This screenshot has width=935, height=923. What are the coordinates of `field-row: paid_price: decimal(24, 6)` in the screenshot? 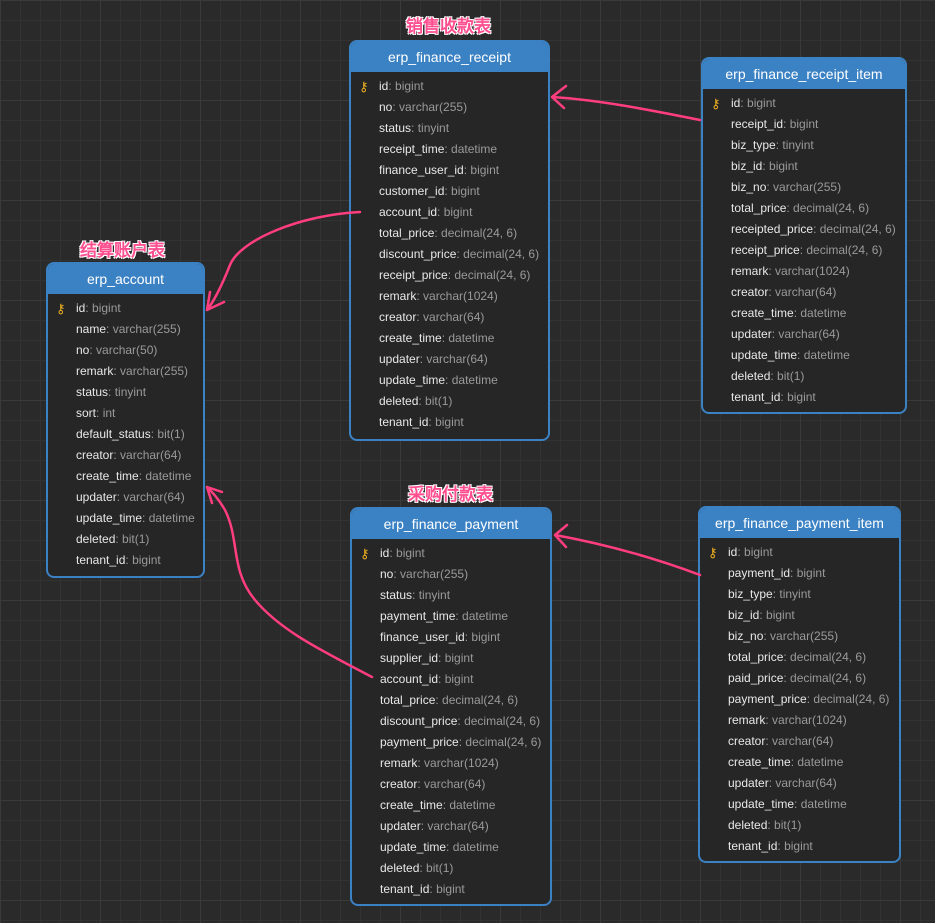 It's located at (797, 678).